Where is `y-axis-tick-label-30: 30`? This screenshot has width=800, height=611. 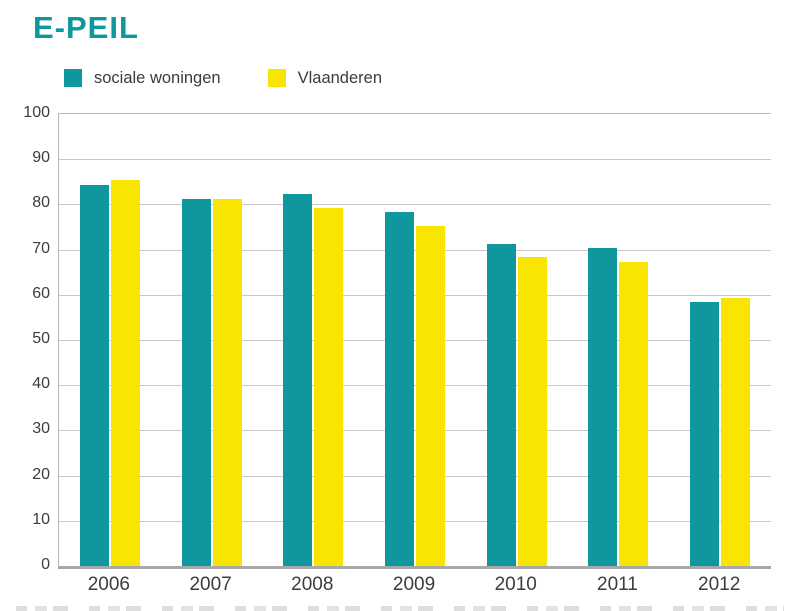 y-axis-tick-label-30: 30 is located at coordinates (41, 429).